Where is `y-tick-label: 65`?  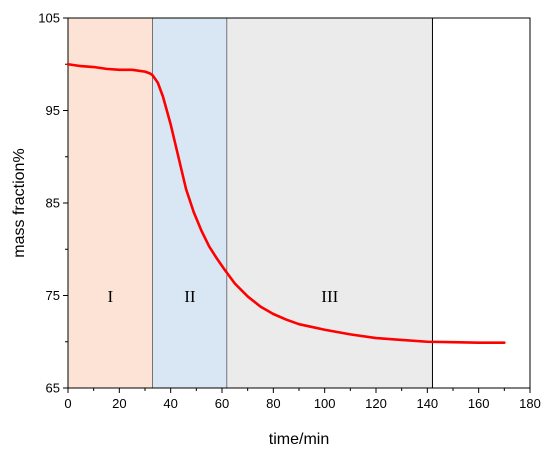
y-tick-label: 65 is located at coordinates (53, 388).